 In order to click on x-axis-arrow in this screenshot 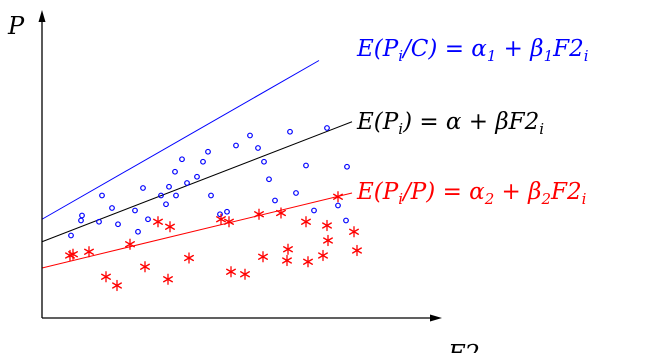, I will do `click(436, 318)`.